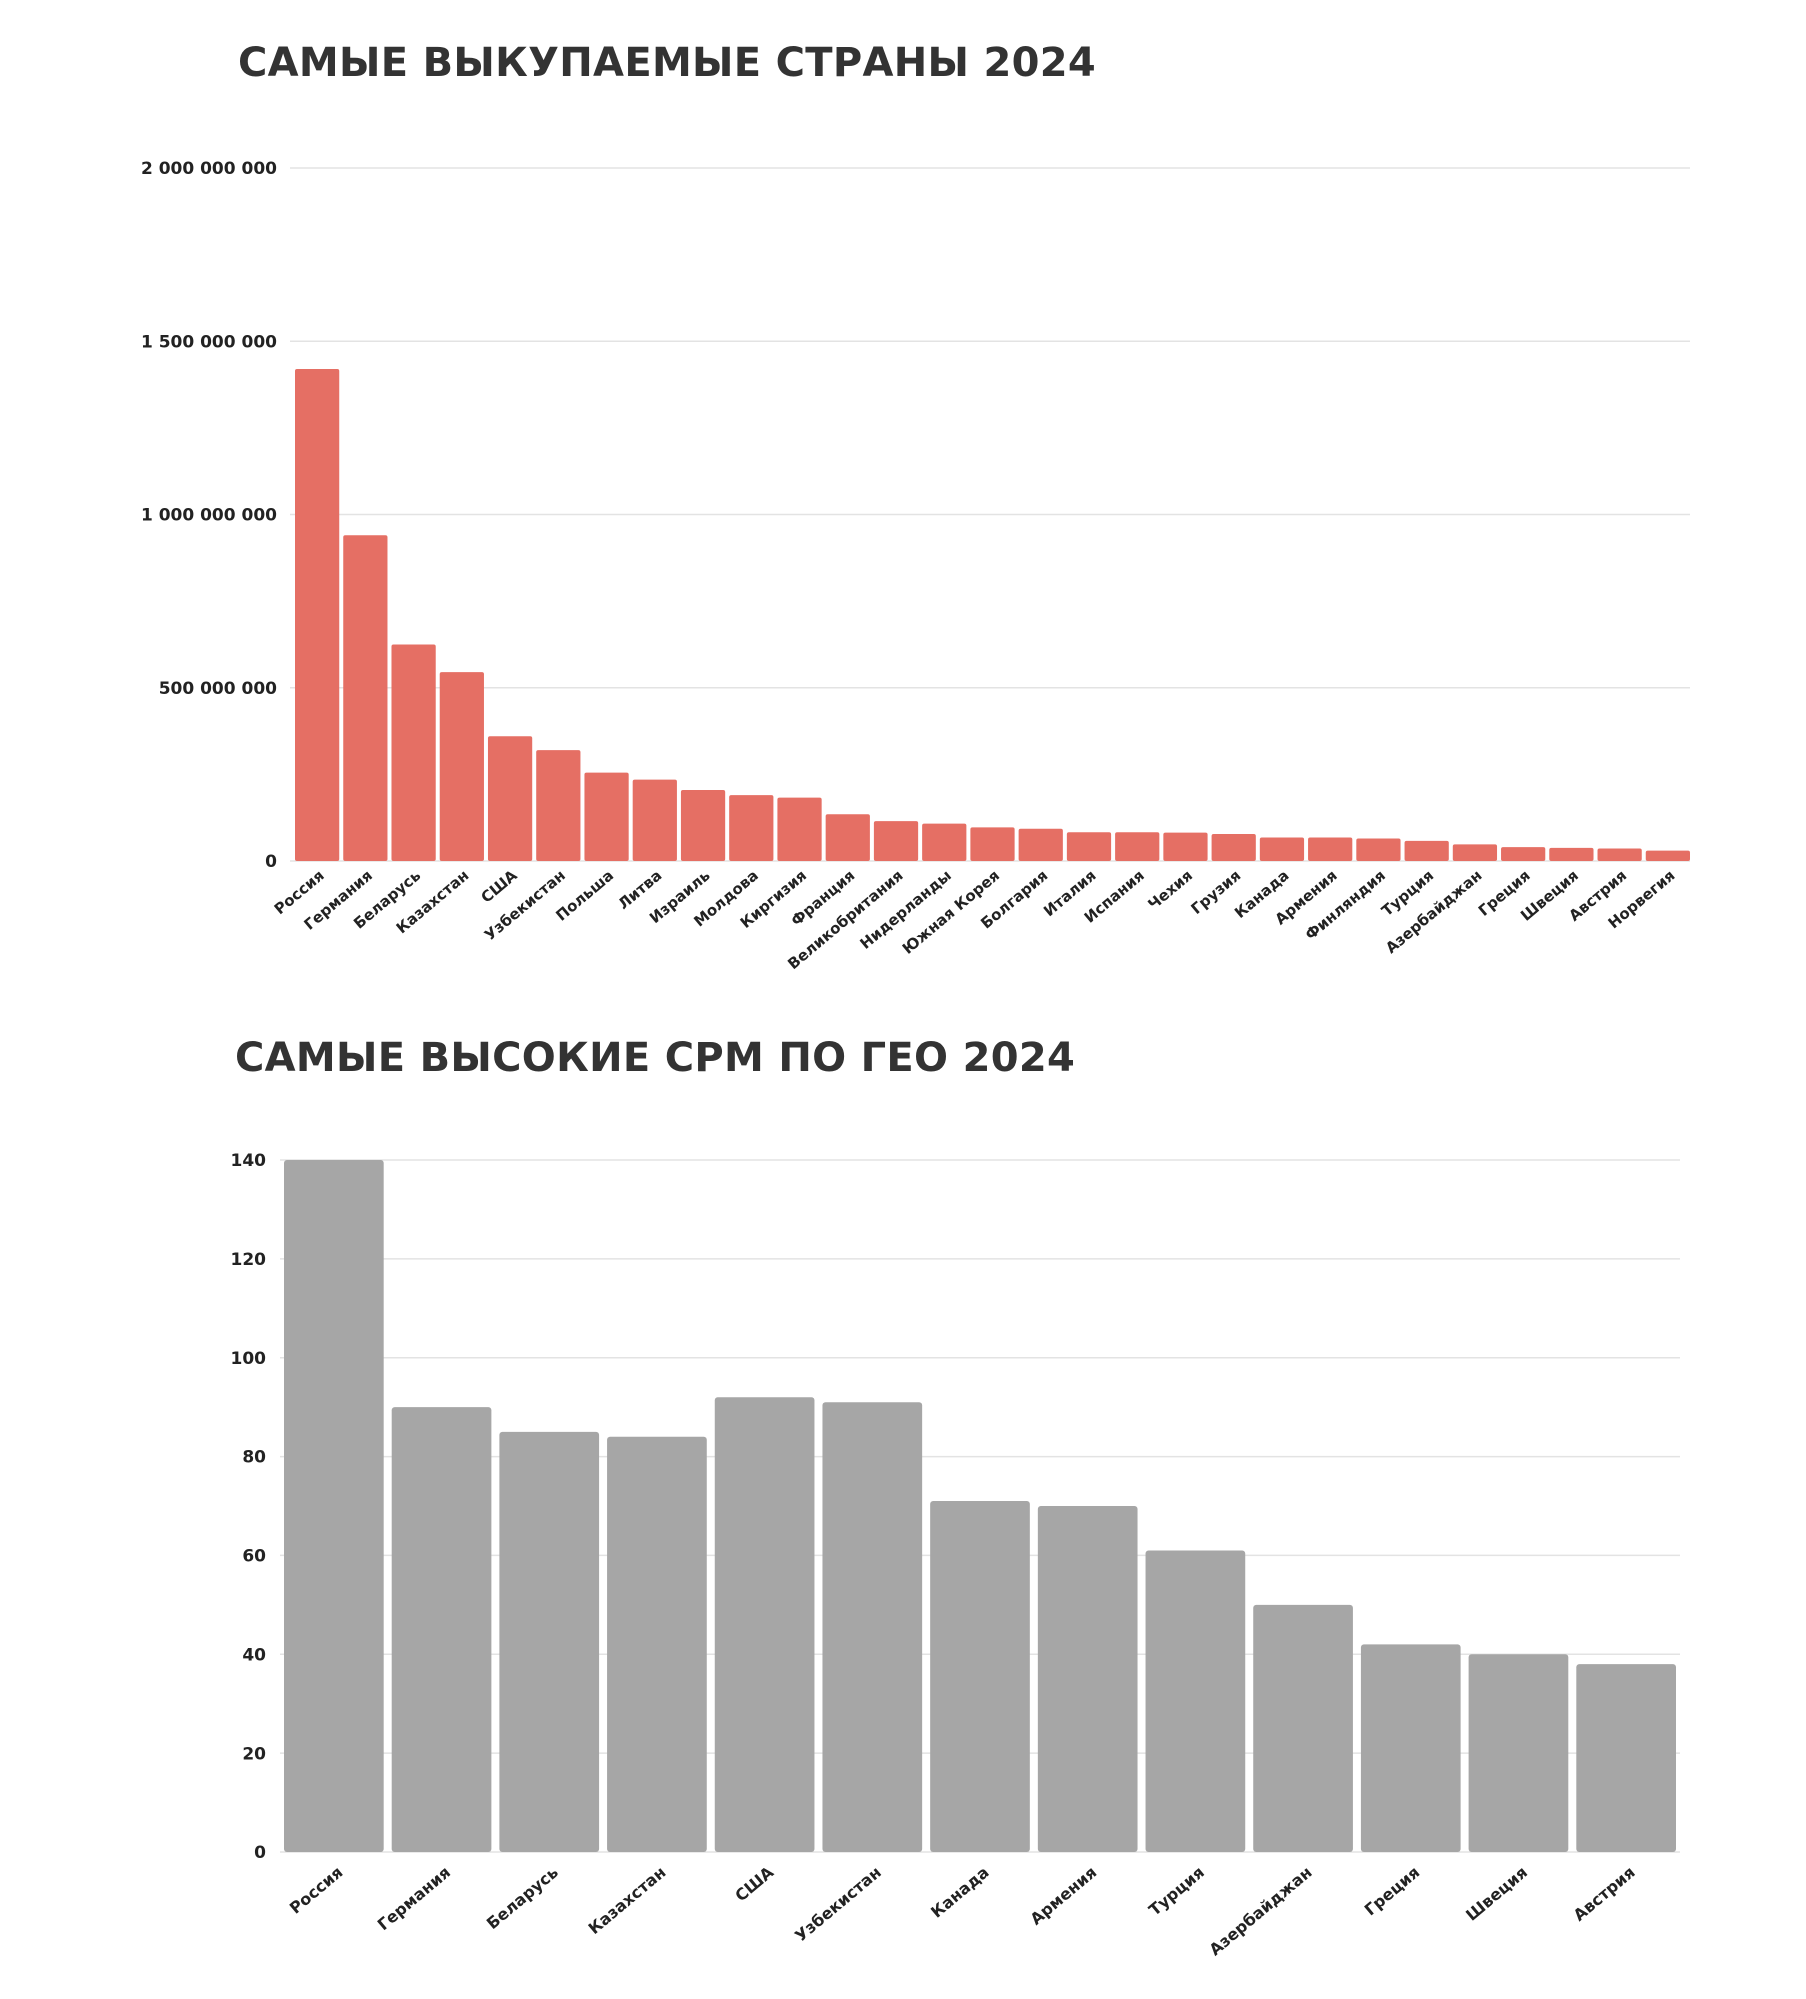  What do you see at coordinates (959, 1892) in the screenshot?
I see `x-category-label: Канада` at bounding box center [959, 1892].